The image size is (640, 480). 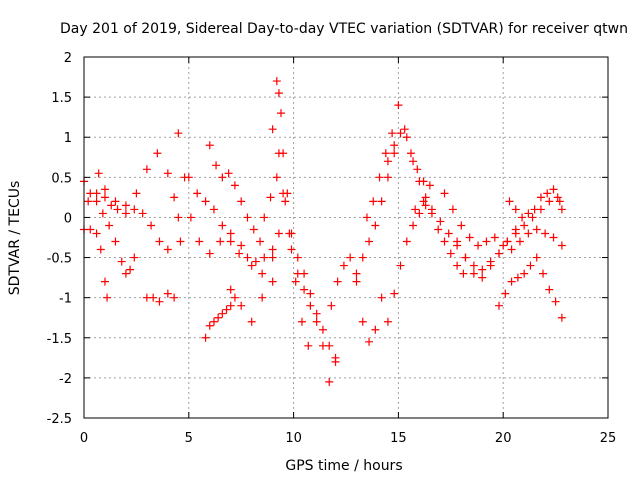 What do you see at coordinates (61, 98) in the screenshot?
I see `y-tick-label: 1.5` at bounding box center [61, 98].